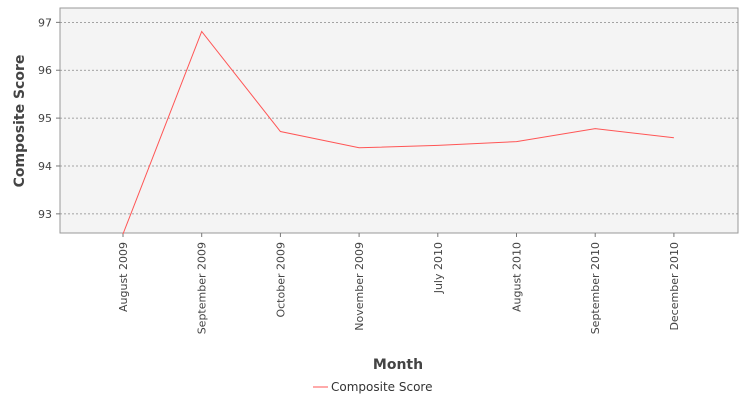 The height and width of the screenshot is (400, 750). I want to click on y-axis-ticks: 93 94 95 96 97, so click(49, 118).